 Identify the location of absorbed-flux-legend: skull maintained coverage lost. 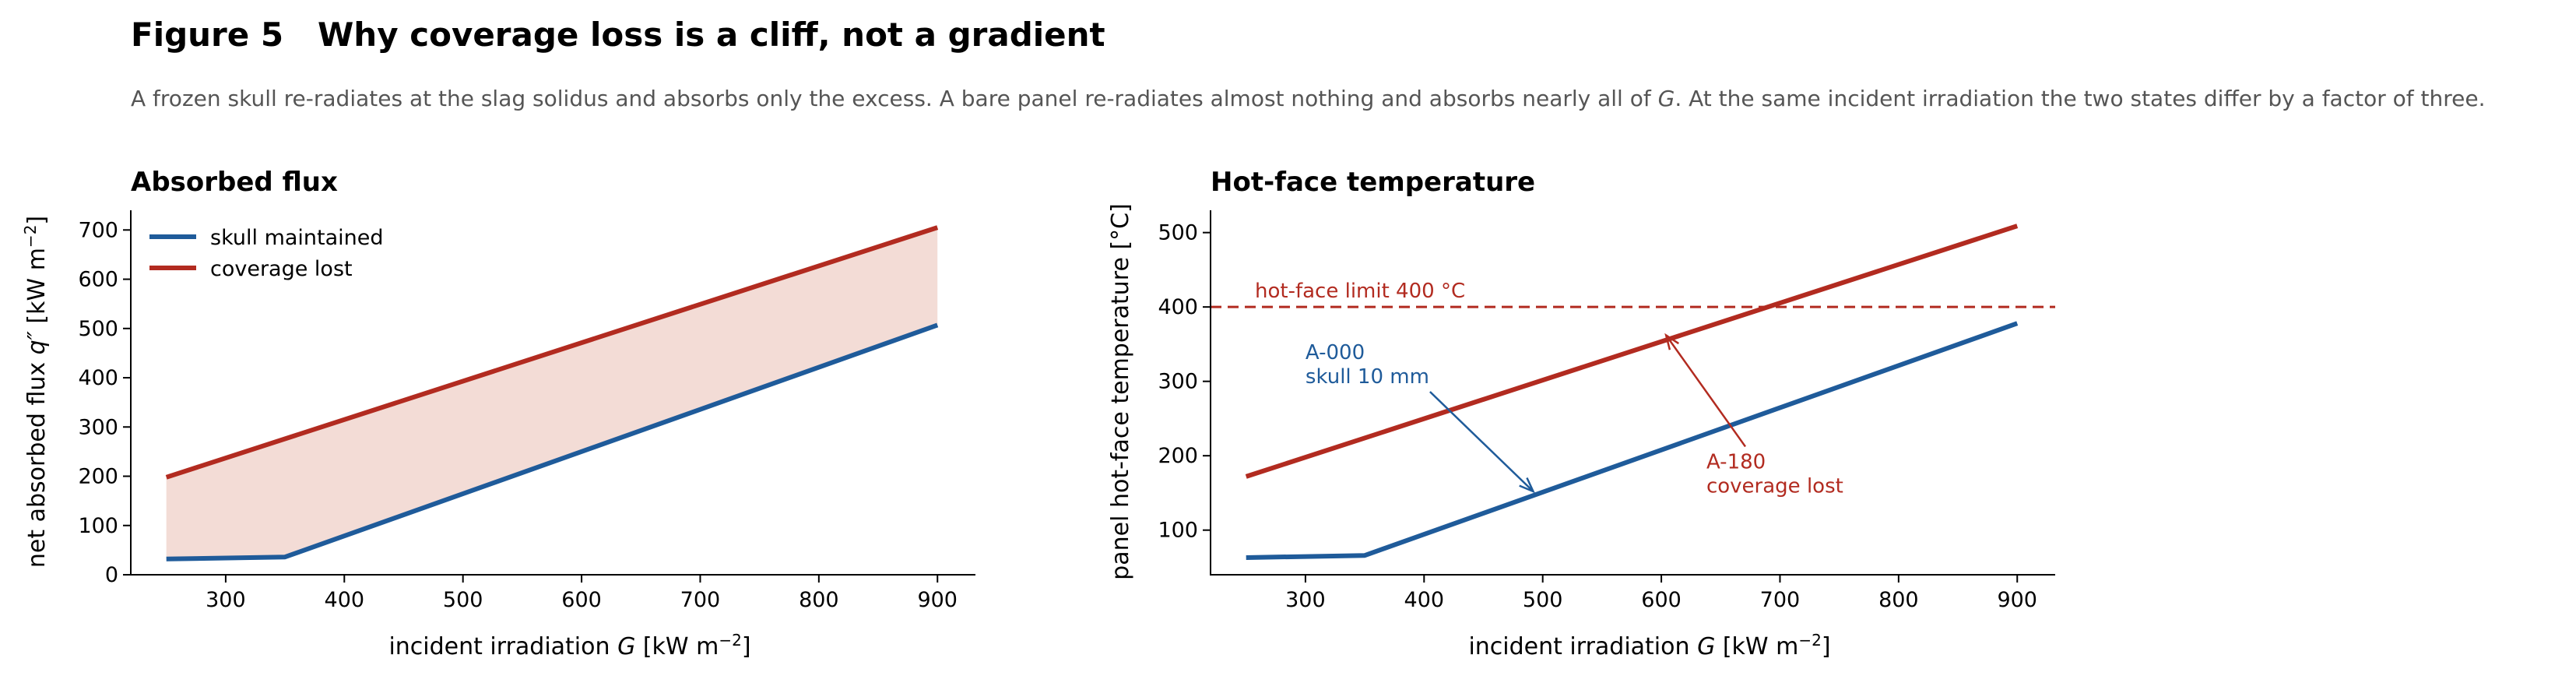
(266, 253).